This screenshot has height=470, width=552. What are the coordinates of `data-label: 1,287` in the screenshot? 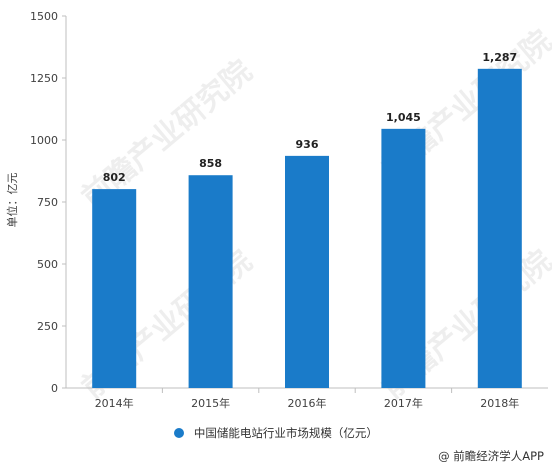 It's located at (499, 57).